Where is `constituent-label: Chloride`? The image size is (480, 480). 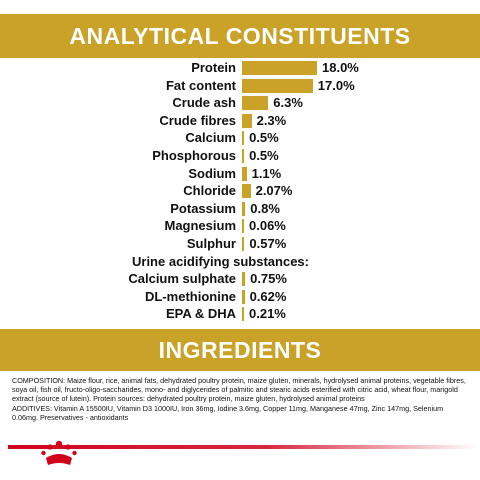 constituent-label: Chloride is located at coordinates (209, 191).